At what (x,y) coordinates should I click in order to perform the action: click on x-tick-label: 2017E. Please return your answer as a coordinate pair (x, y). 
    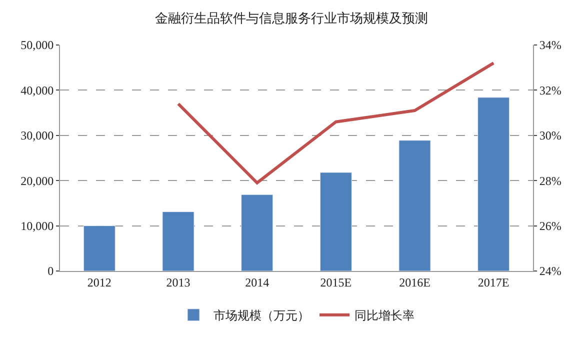
    Looking at the image, I should click on (494, 282).